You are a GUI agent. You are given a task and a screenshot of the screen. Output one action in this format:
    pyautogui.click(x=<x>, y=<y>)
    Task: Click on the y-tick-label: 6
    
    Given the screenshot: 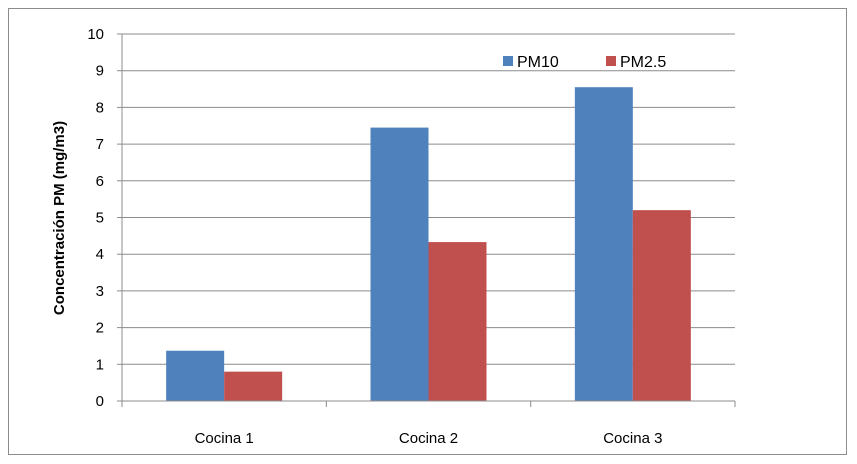 What is the action you would take?
    pyautogui.click(x=100, y=181)
    